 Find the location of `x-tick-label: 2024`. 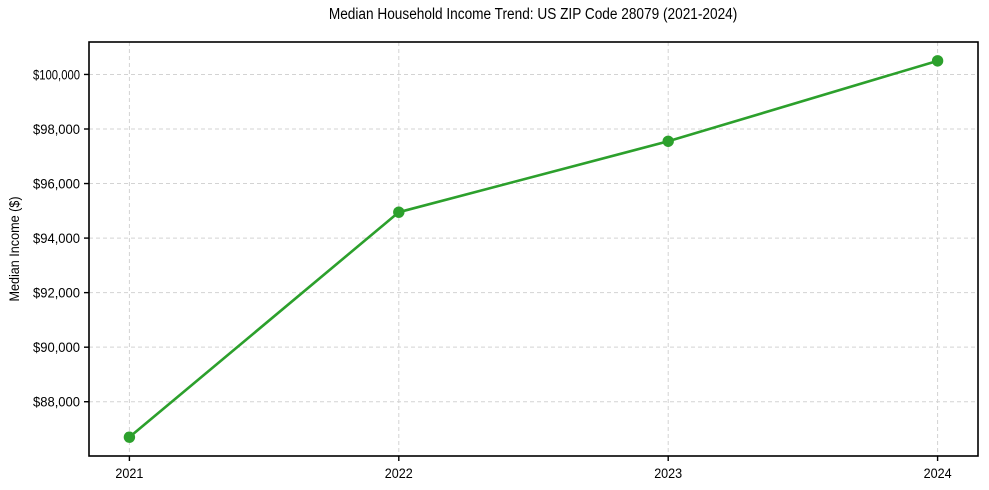

x-tick-label: 2024 is located at coordinates (938, 473).